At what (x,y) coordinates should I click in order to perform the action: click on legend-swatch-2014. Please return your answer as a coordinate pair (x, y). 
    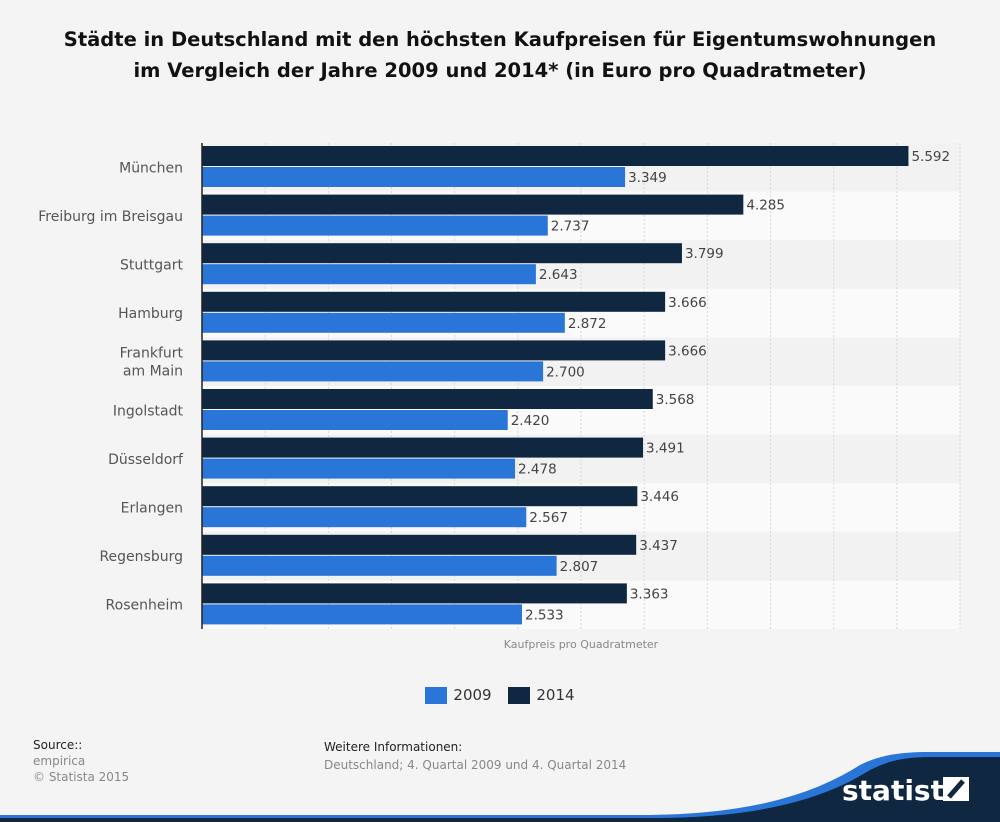
    Looking at the image, I should click on (519, 695).